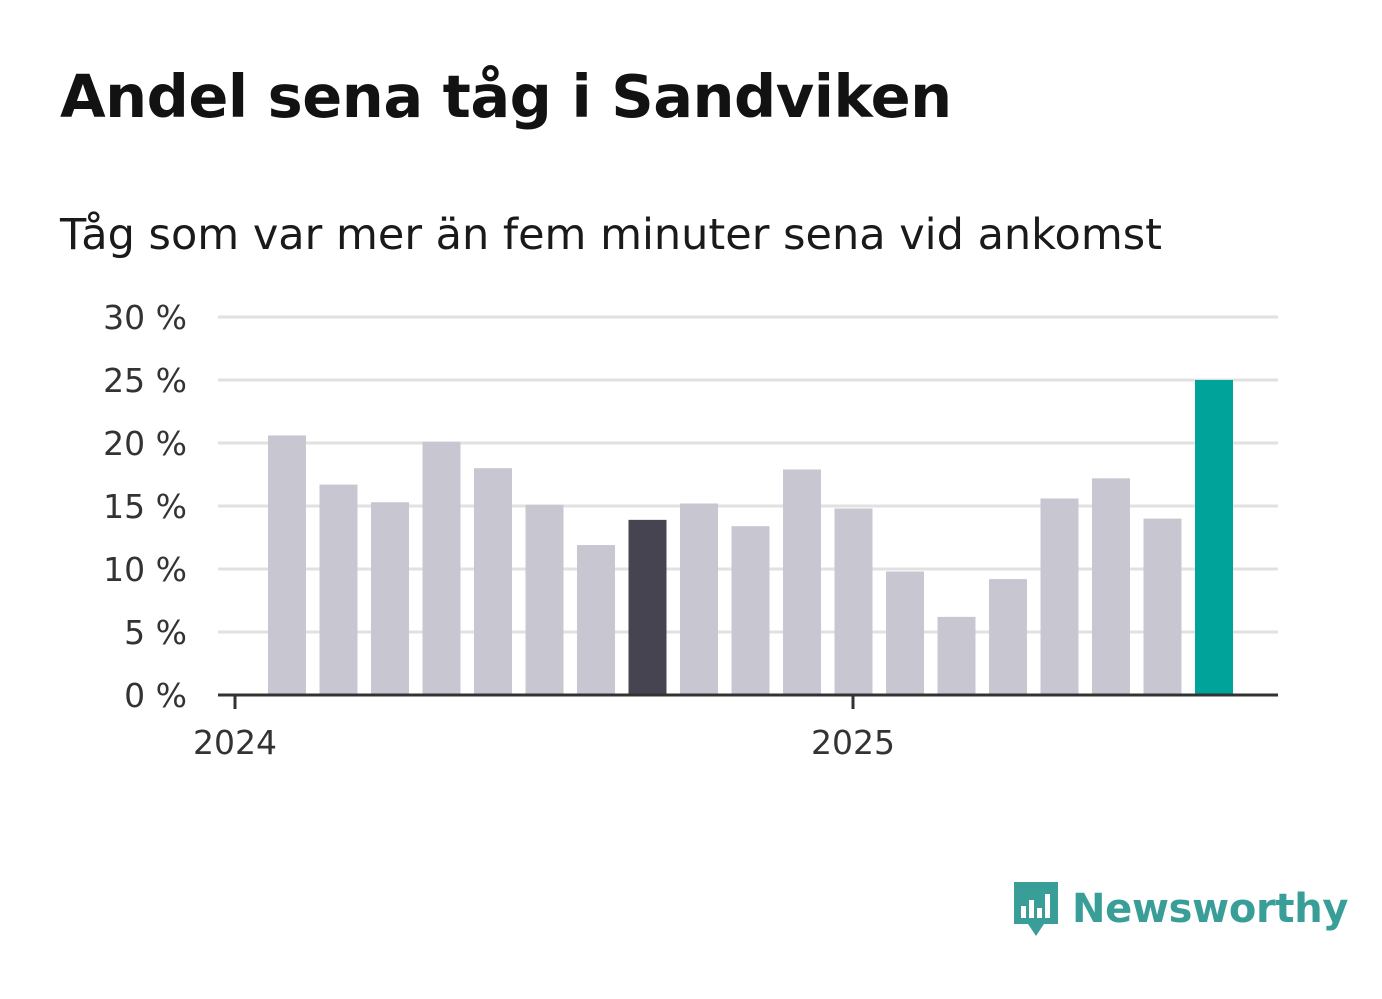  What do you see at coordinates (1210, 909) in the screenshot?
I see `brand-name: Newsworthy` at bounding box center [1210, 909].